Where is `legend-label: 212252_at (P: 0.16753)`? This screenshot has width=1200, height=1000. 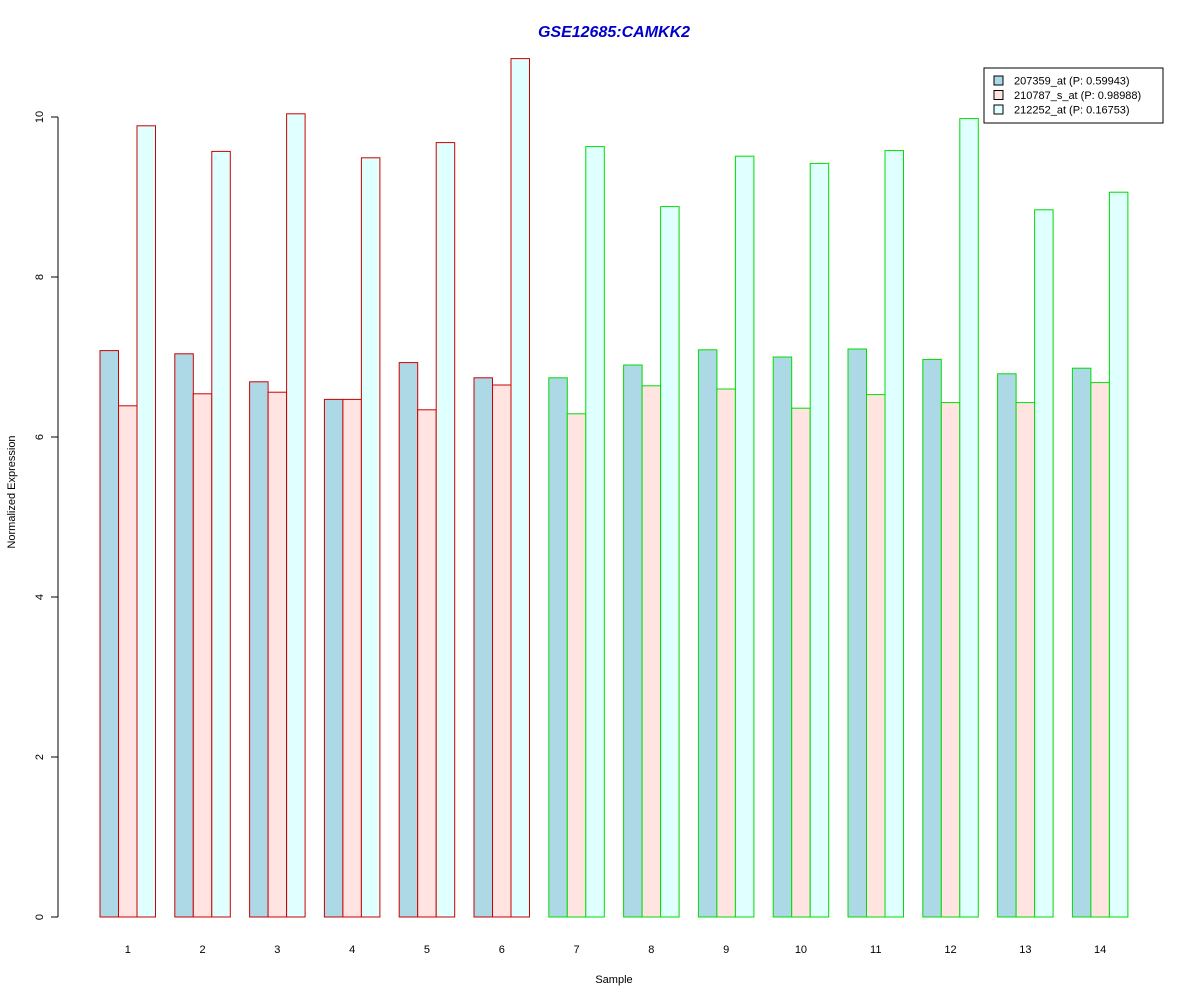
legend-label: 212252_at (P: 0.16753) is located at coordinates (1072, 111).